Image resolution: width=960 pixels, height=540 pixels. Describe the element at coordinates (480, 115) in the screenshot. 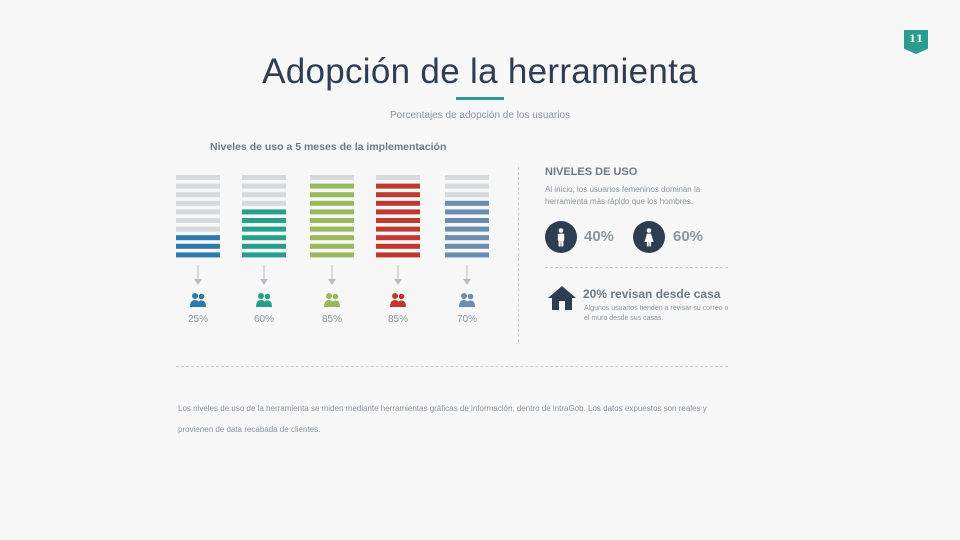

I see `page-subtitle: Porcentajes de adopción de los usuarios` at that location.